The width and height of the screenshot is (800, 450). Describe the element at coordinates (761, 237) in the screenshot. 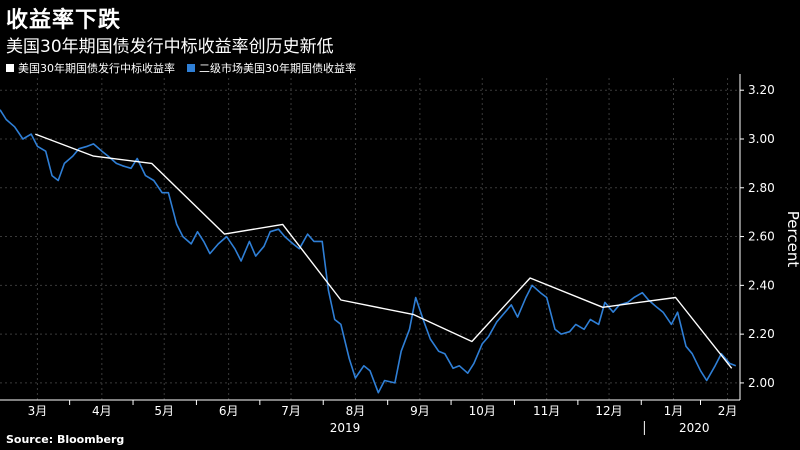

I see `y-tick-label: 2.60` at that location.